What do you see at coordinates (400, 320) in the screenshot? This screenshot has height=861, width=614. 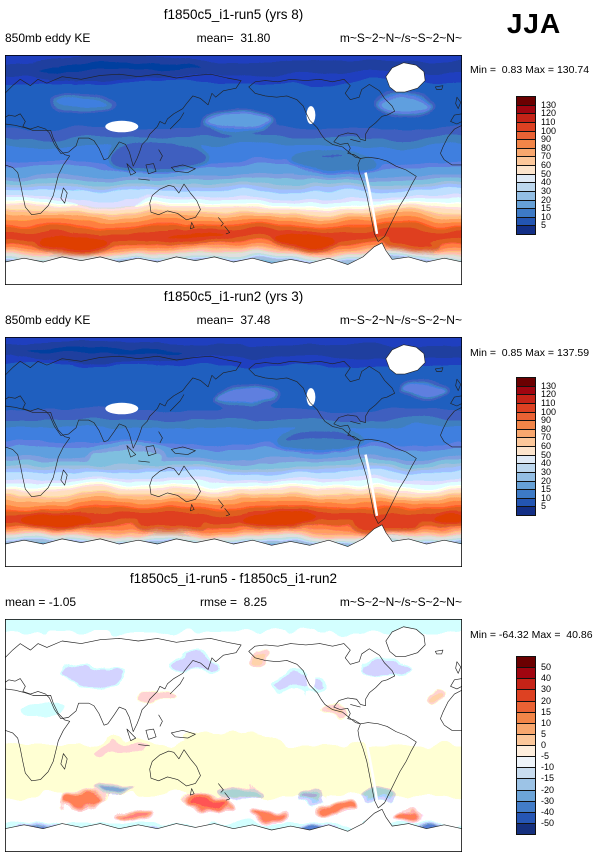 I see `panel2-units-label: m~S~2~N~/s~S~2~N~` at bounding box center [400, 320].